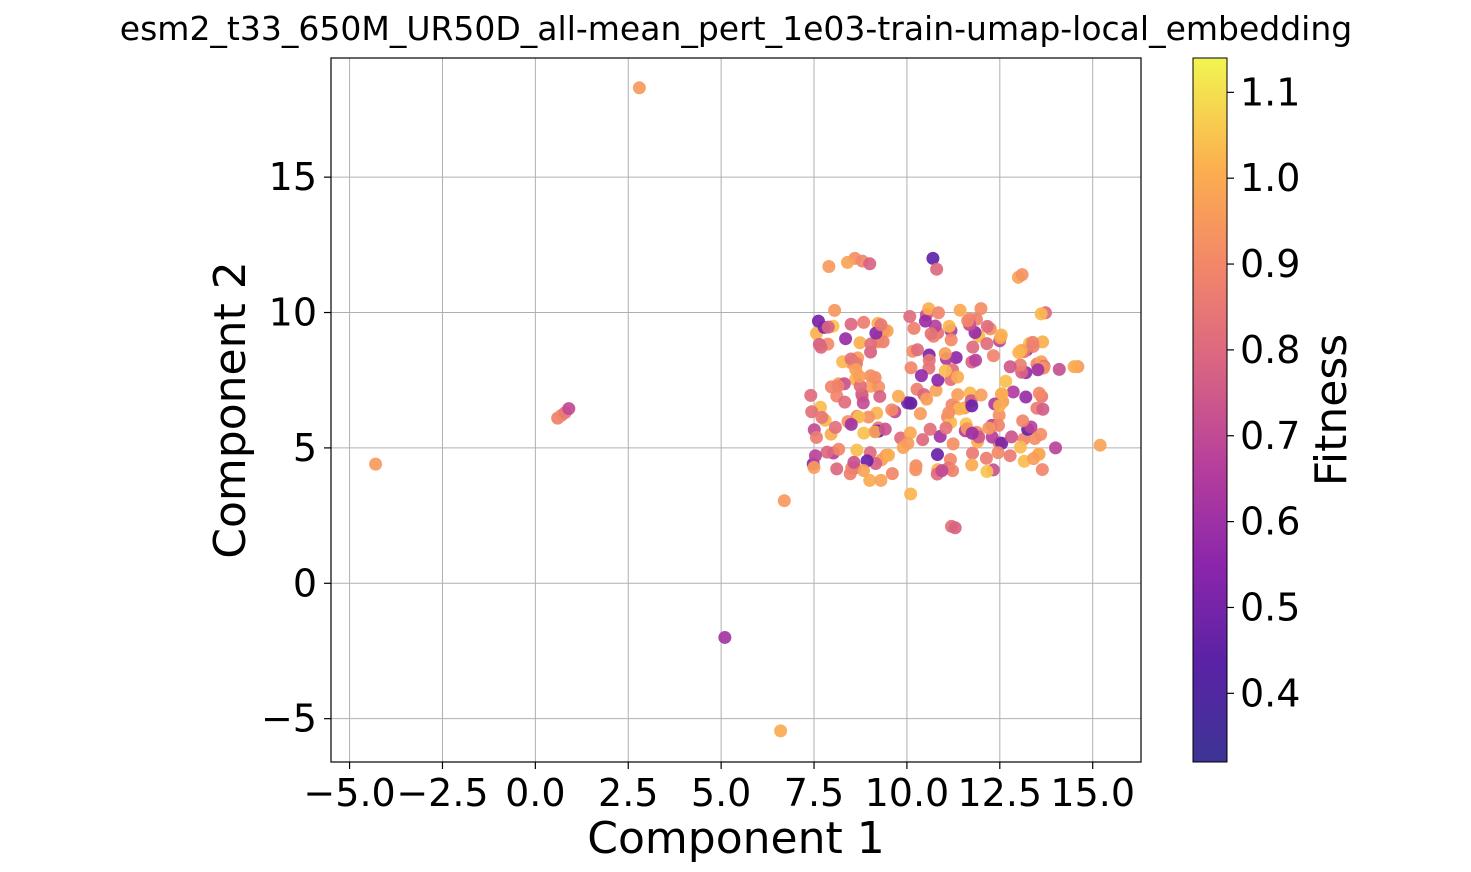 This screenshot has width=1471, height=872. What do you see at coordinates (1270, 607) in the screenshot?
I see `colorbar-tick-label: 0.5` at bounding box center [1270, 607].